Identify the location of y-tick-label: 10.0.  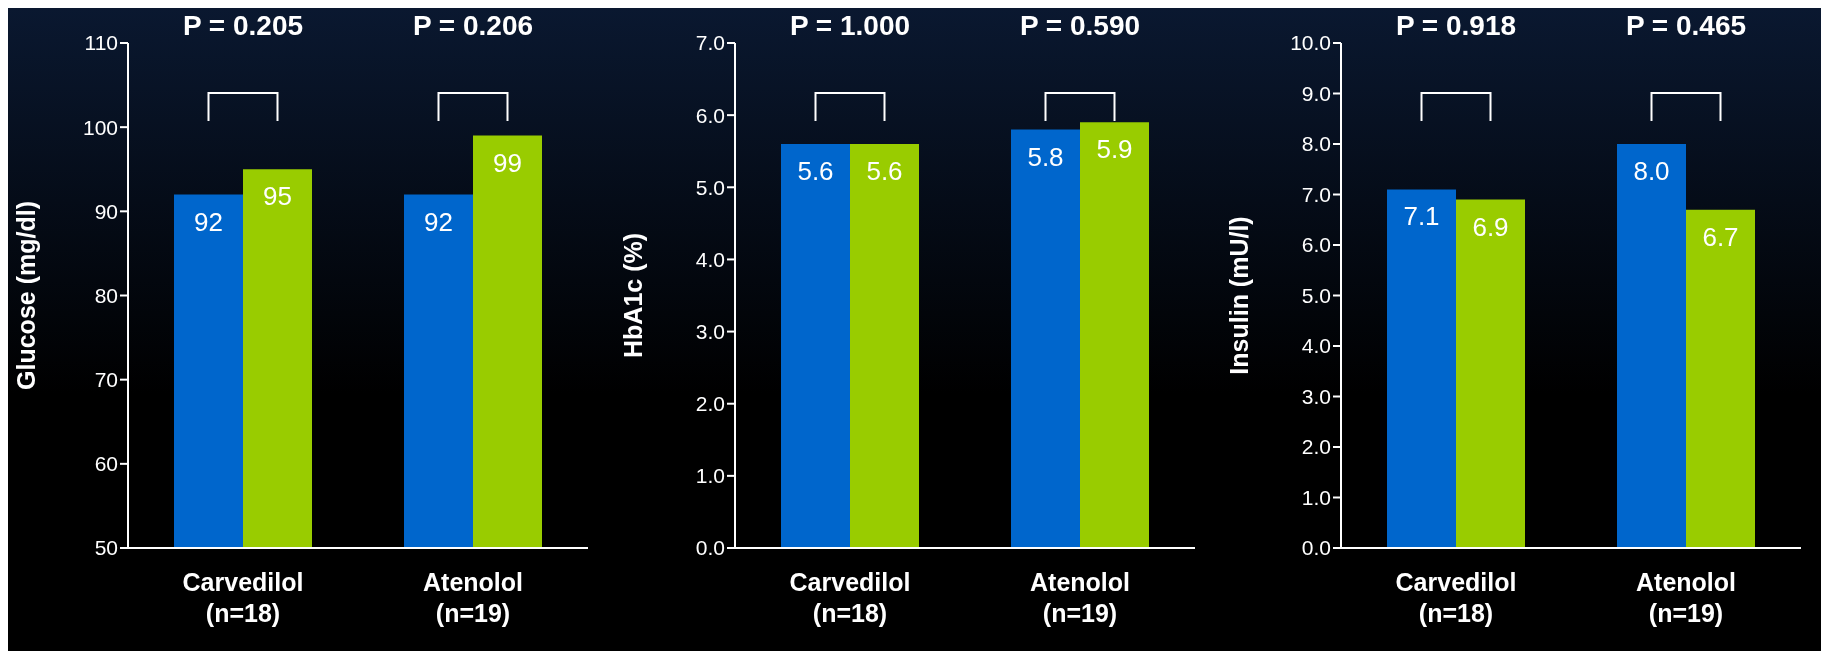
(1310, 43).